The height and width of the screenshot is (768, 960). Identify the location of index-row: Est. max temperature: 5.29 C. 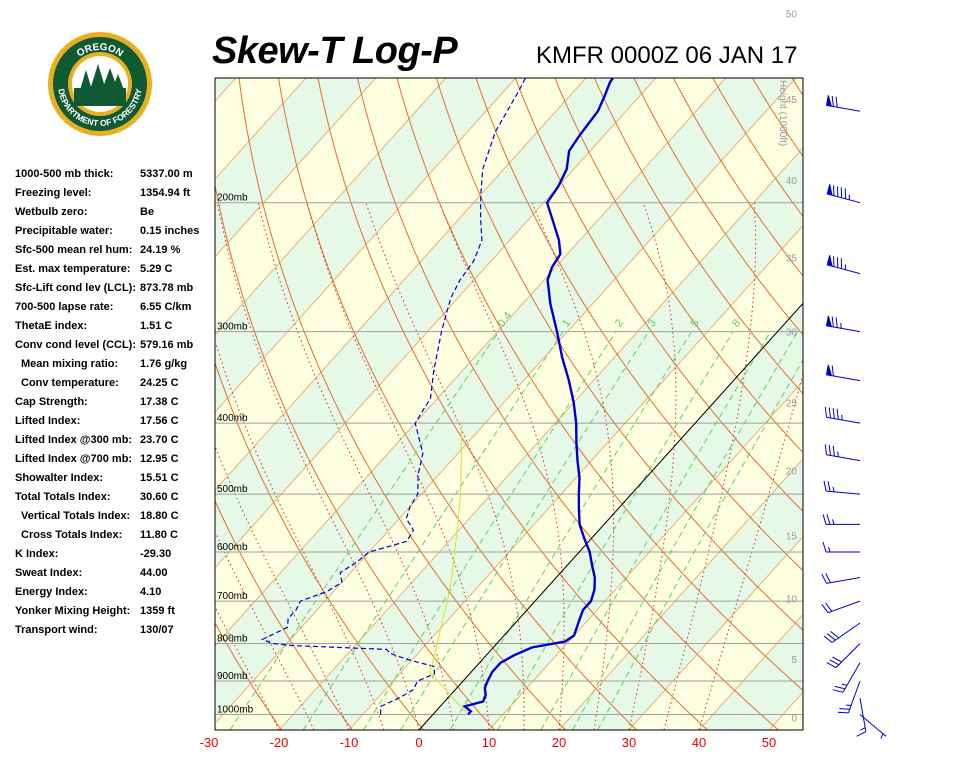
(115, 272).